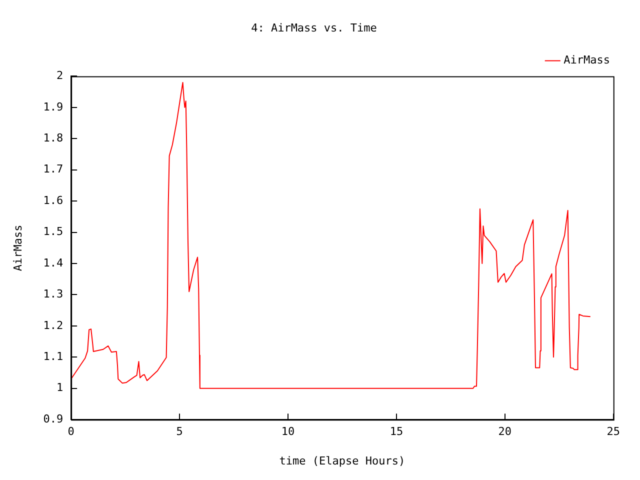 This screenshot has height=480, width=640. Describe the element at coordinates (342, 461) in the screenshot. I see `x-axis-title: time (Elapse Hours)` at that location.